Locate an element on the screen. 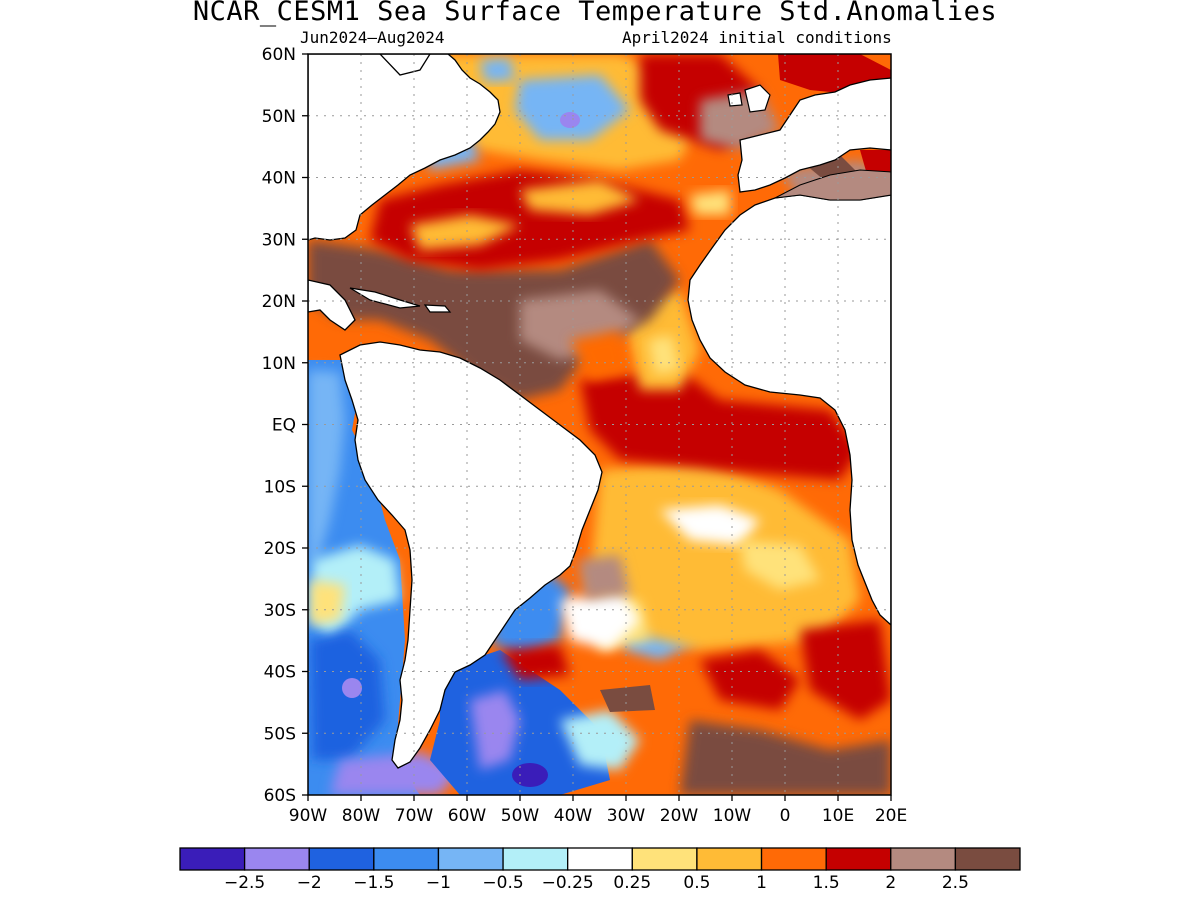  colorbar-label: 0.5 is located at coordinates (696, 883).